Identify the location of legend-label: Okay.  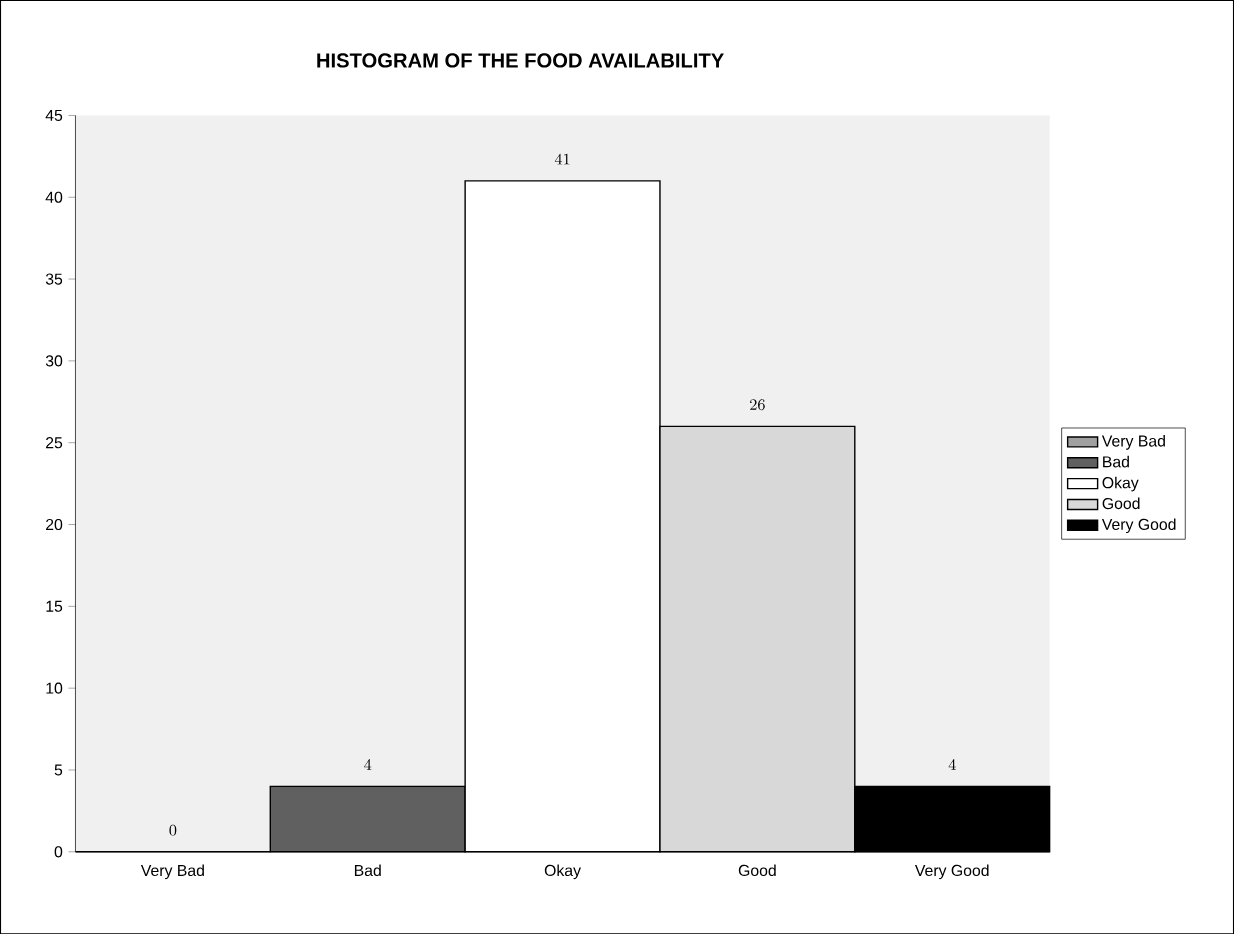
(1120, 484).